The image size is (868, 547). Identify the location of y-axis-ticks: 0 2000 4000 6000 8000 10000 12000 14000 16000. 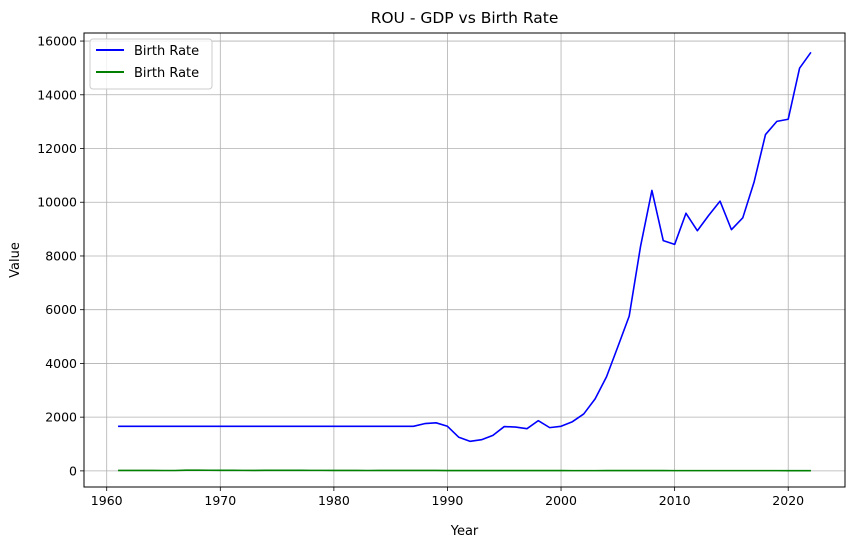
(60, 256).